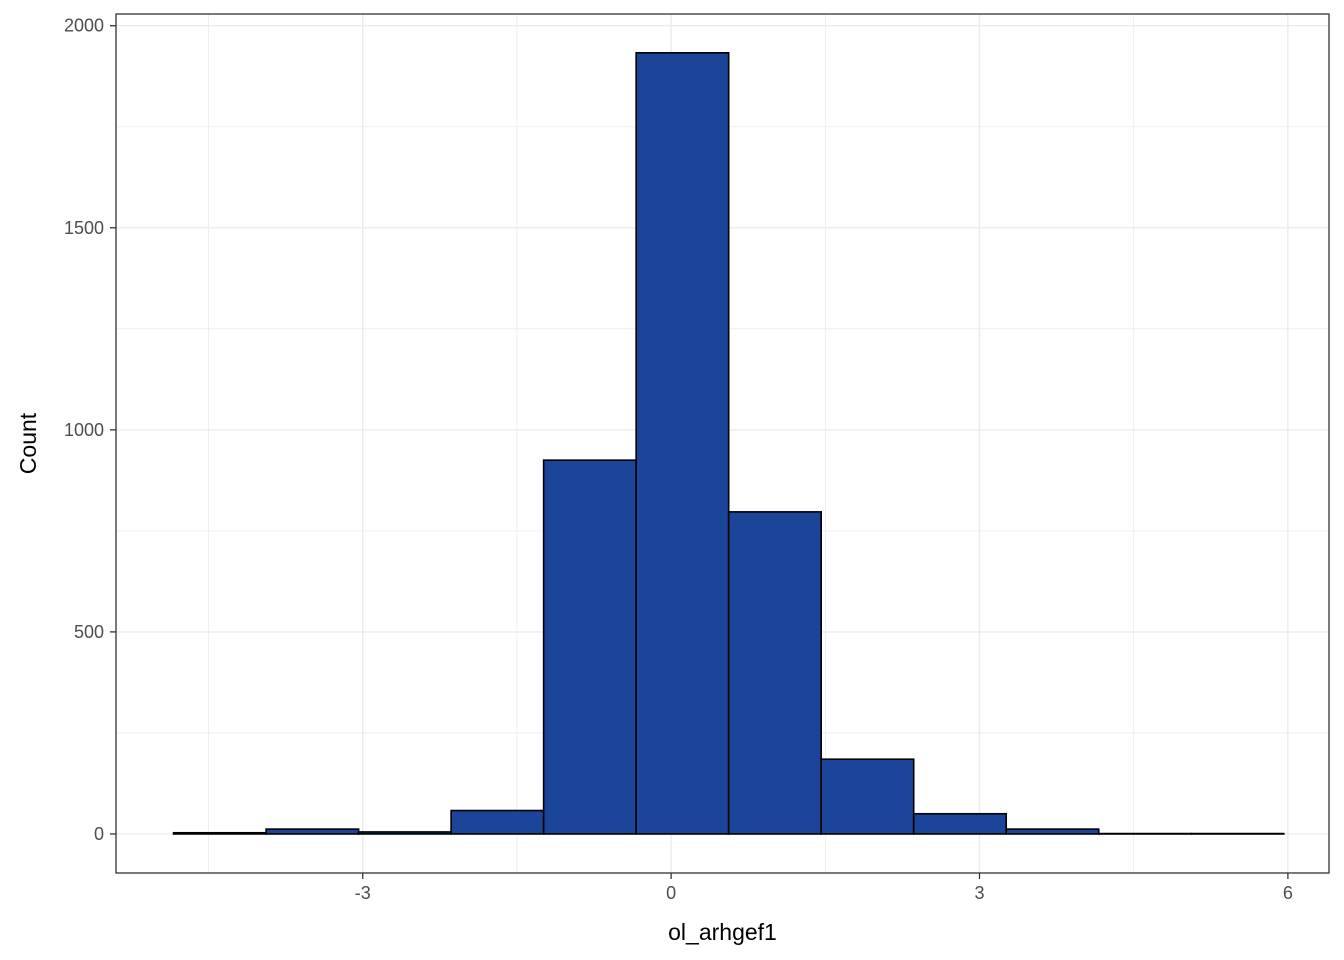  I want to click on y-tick-label: 500, so click(89, 632).